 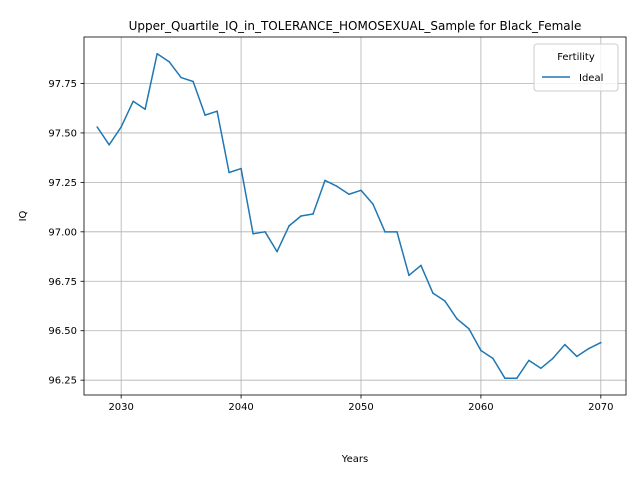 I want to click on legend-box, so click(x=576, y=67).